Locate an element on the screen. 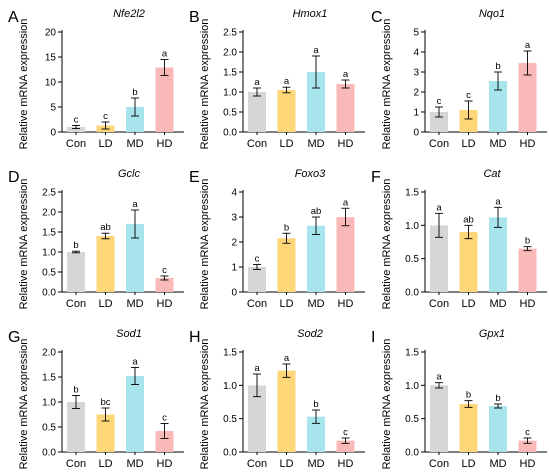  panel-title: Hmox1 is located at coordinates (310, 14).